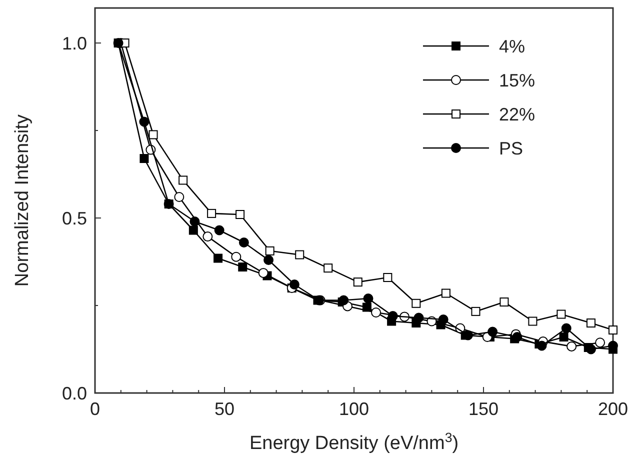 The width and height of the screenshot is (634, 463). I want to click on y-tick-label: 0.0, so click(74, 393).